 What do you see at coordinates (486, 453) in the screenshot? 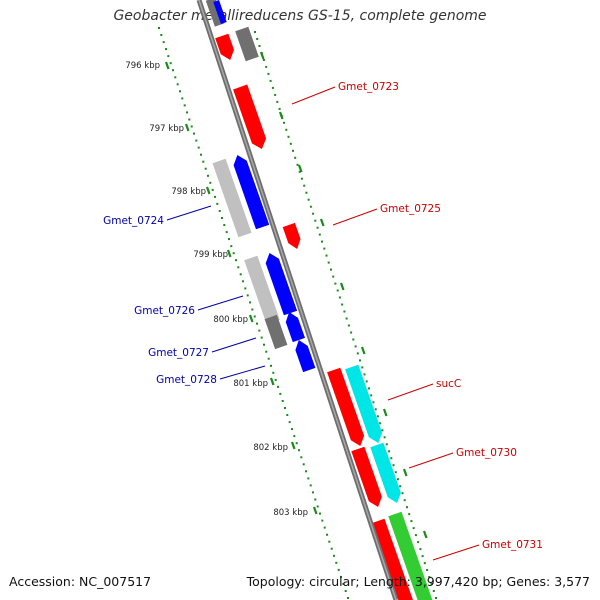
I see `gene-label-gmet-0730: Gmet_0730` at bounding box center [486, 453].